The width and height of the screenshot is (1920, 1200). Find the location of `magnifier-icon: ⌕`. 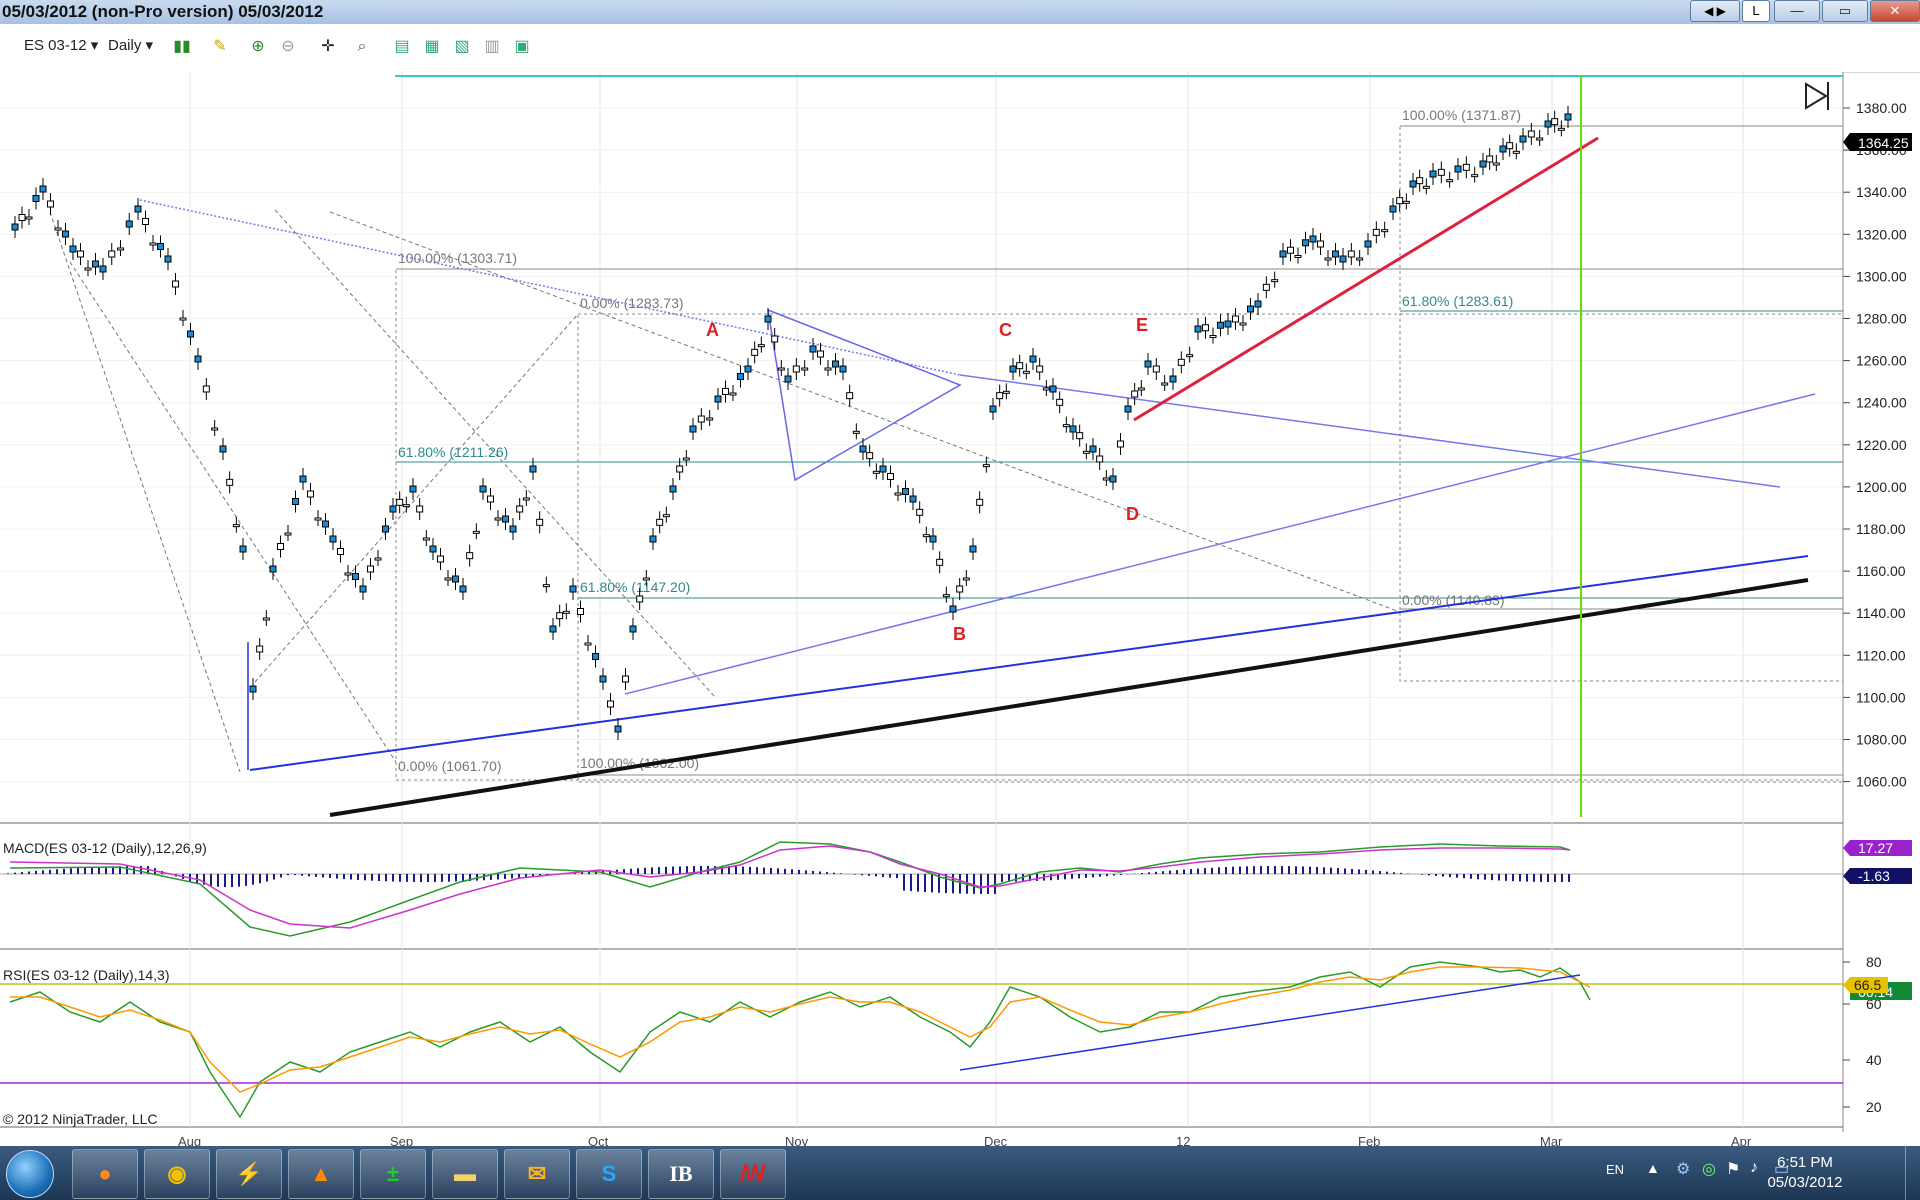

magnifier-icon: ⌕ is located at coordinates (362, 46).